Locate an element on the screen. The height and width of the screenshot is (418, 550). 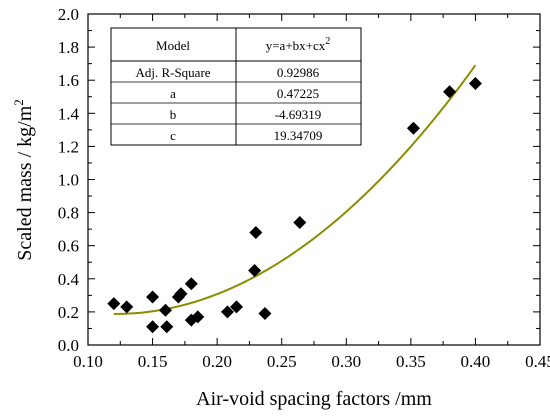
x-tick-labels: 0.10 0.15 0.20 0.25 0.30 0.35 0.40 0.45 is located at coordinates (311, 361).